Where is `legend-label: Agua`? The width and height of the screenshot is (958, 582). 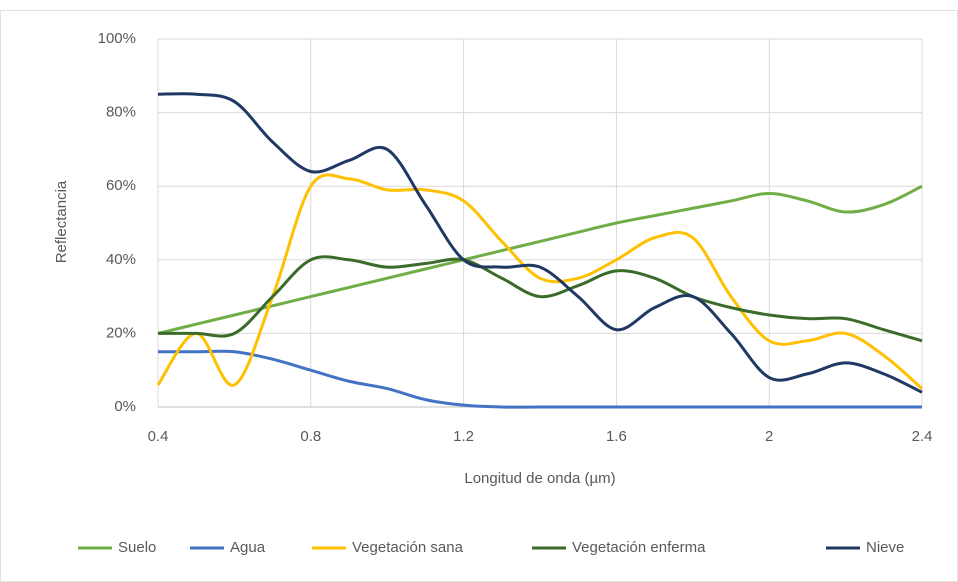 legend-label: Agua is located at coordinates (248, 547).